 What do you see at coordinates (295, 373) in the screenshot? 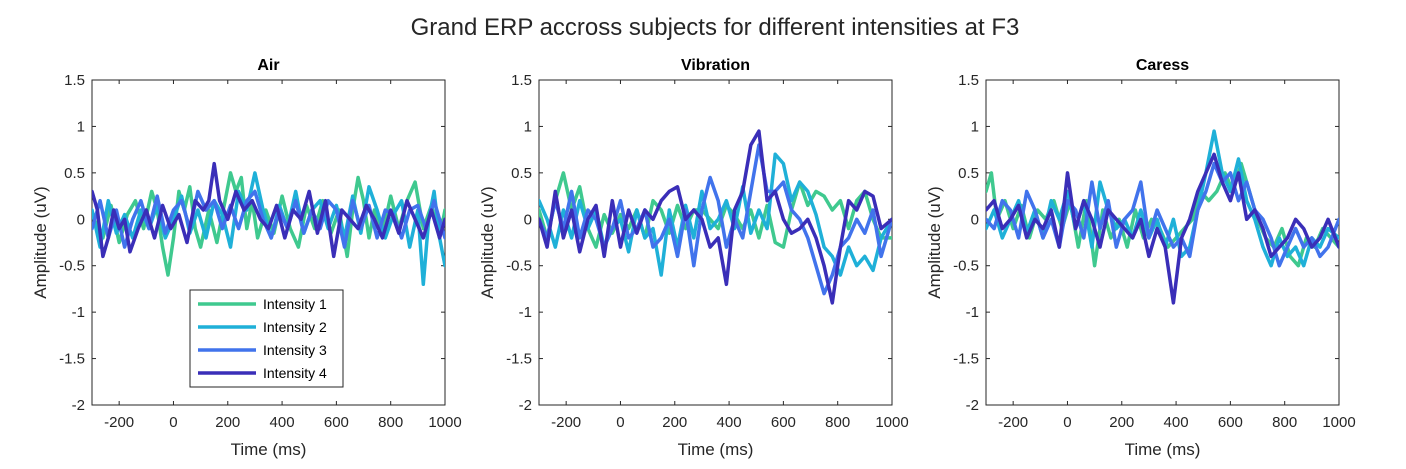
I see `legend-label-intensity-4: Intensity 4` at bounding box center [295, 373].